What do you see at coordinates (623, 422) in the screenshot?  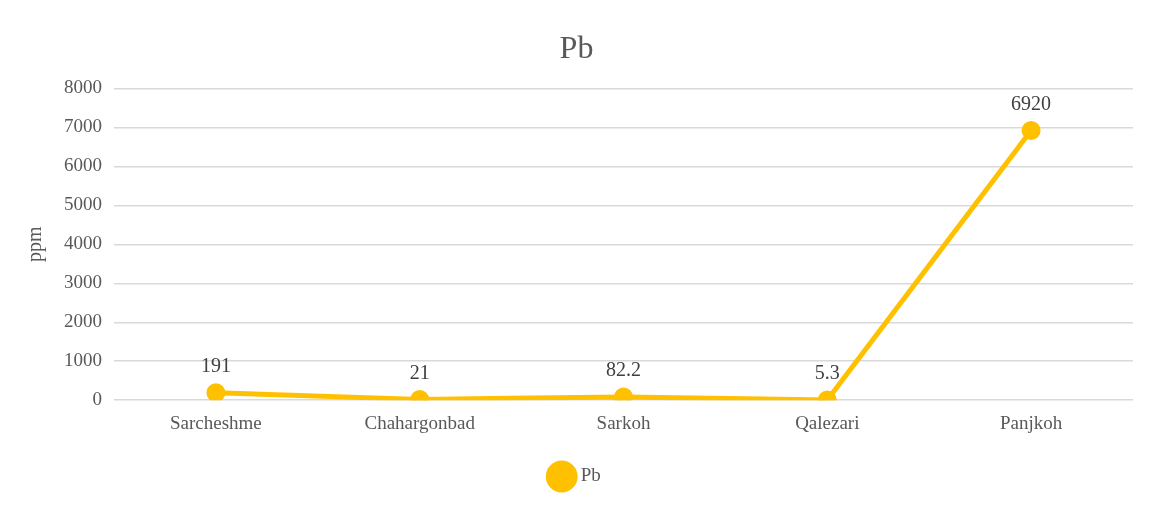 I see `x-tick-label: Sarkoh` at bounding box center [623, 422].